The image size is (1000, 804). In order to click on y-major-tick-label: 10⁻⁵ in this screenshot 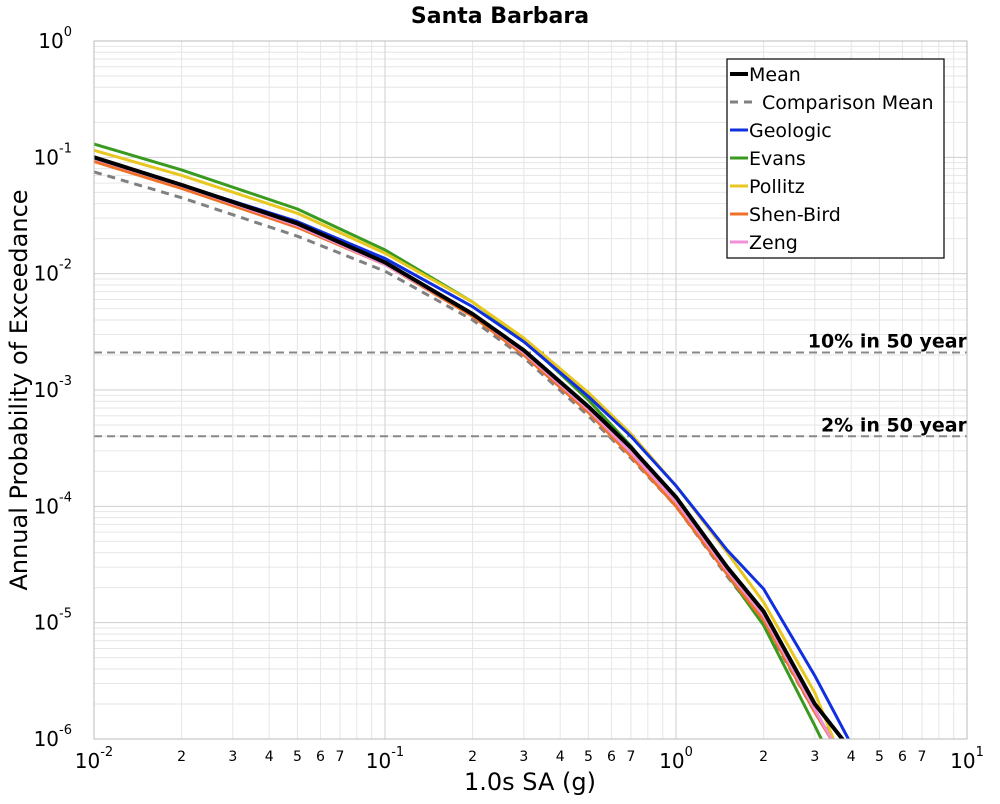, I will do `click(53, 621)`.